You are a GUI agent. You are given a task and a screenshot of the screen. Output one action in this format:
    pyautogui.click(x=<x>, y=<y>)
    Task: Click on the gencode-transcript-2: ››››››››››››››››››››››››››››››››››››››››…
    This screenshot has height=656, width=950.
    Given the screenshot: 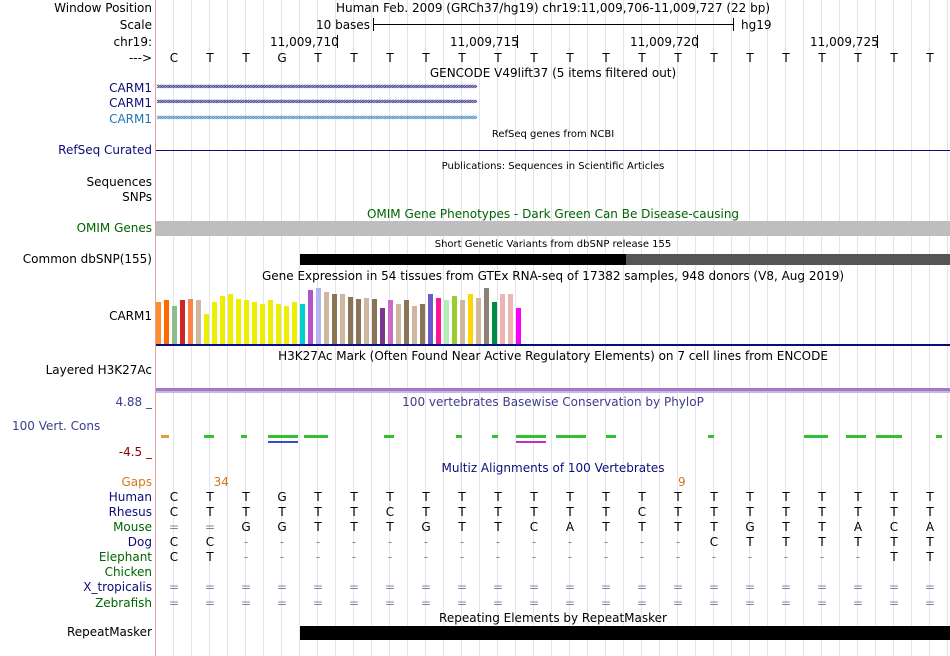 What is the action you would take?
    pyautogui.click(x=553, y=102)
    